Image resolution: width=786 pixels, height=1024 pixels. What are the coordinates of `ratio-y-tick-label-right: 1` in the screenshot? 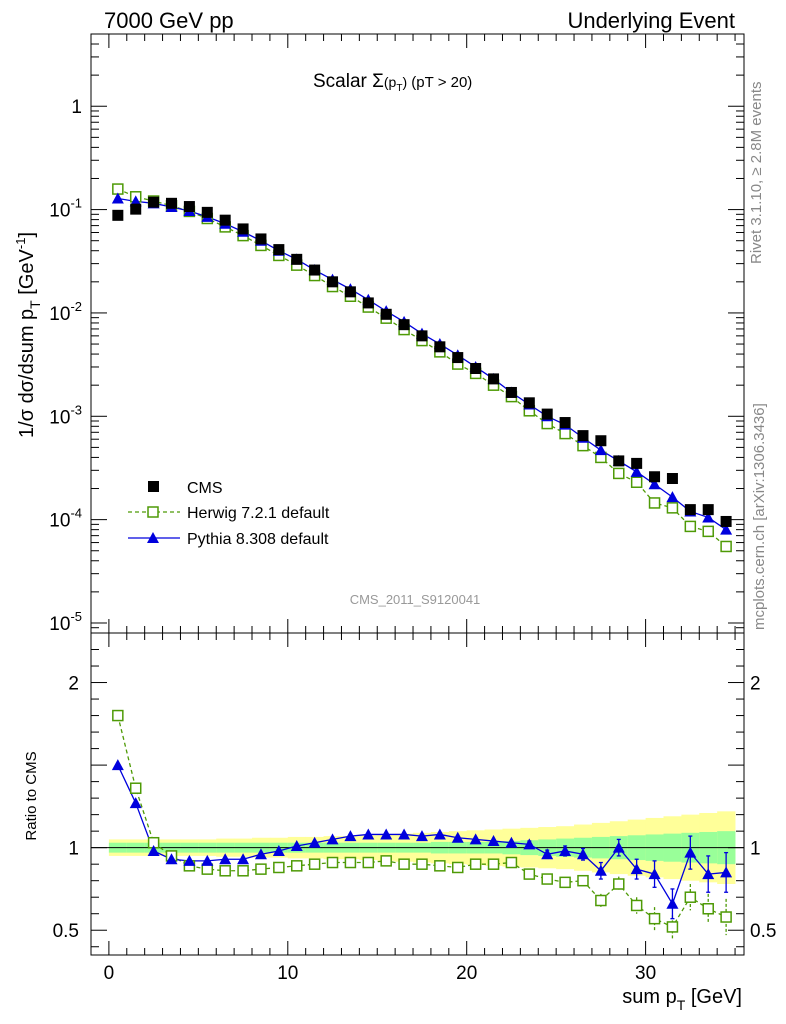 It's located at (755, 849).